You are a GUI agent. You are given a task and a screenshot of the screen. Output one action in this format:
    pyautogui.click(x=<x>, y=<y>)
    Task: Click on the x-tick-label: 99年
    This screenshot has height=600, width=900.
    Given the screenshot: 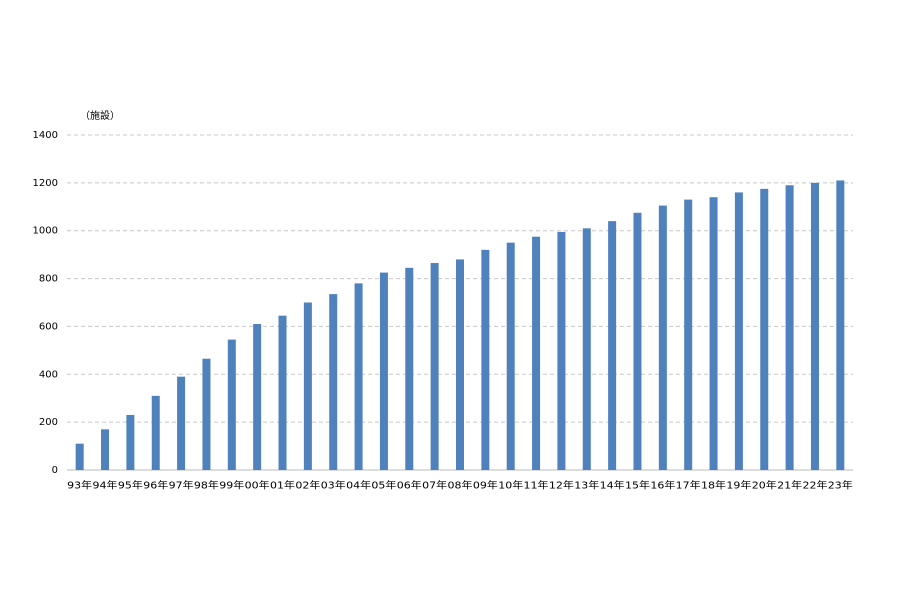 What is the action you would take?
    pyautogui.click(x=232, y=486)
    